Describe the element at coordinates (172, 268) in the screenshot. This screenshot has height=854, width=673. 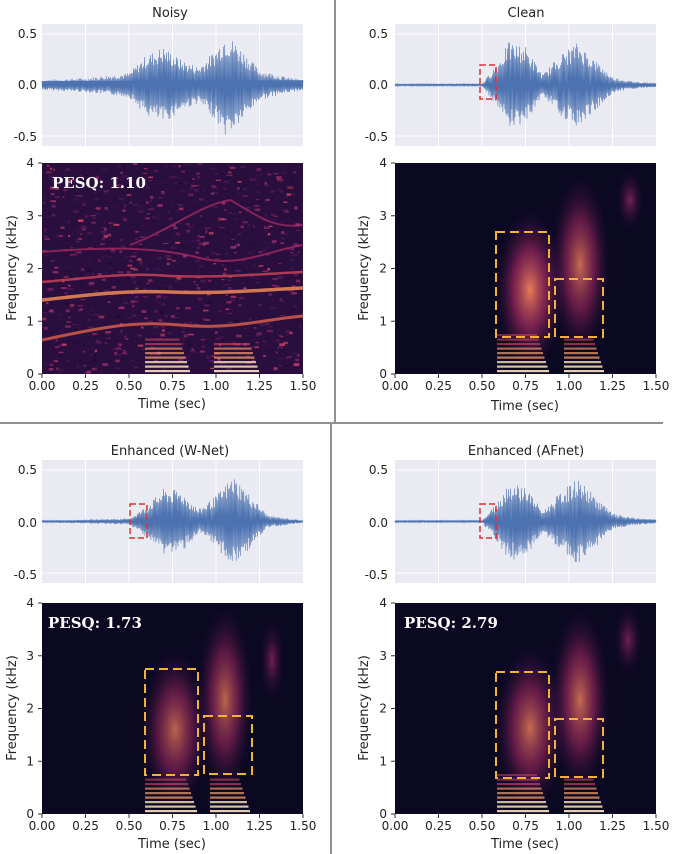
I see `spec-panel-noisy: PESQ: 1.10` at that location.